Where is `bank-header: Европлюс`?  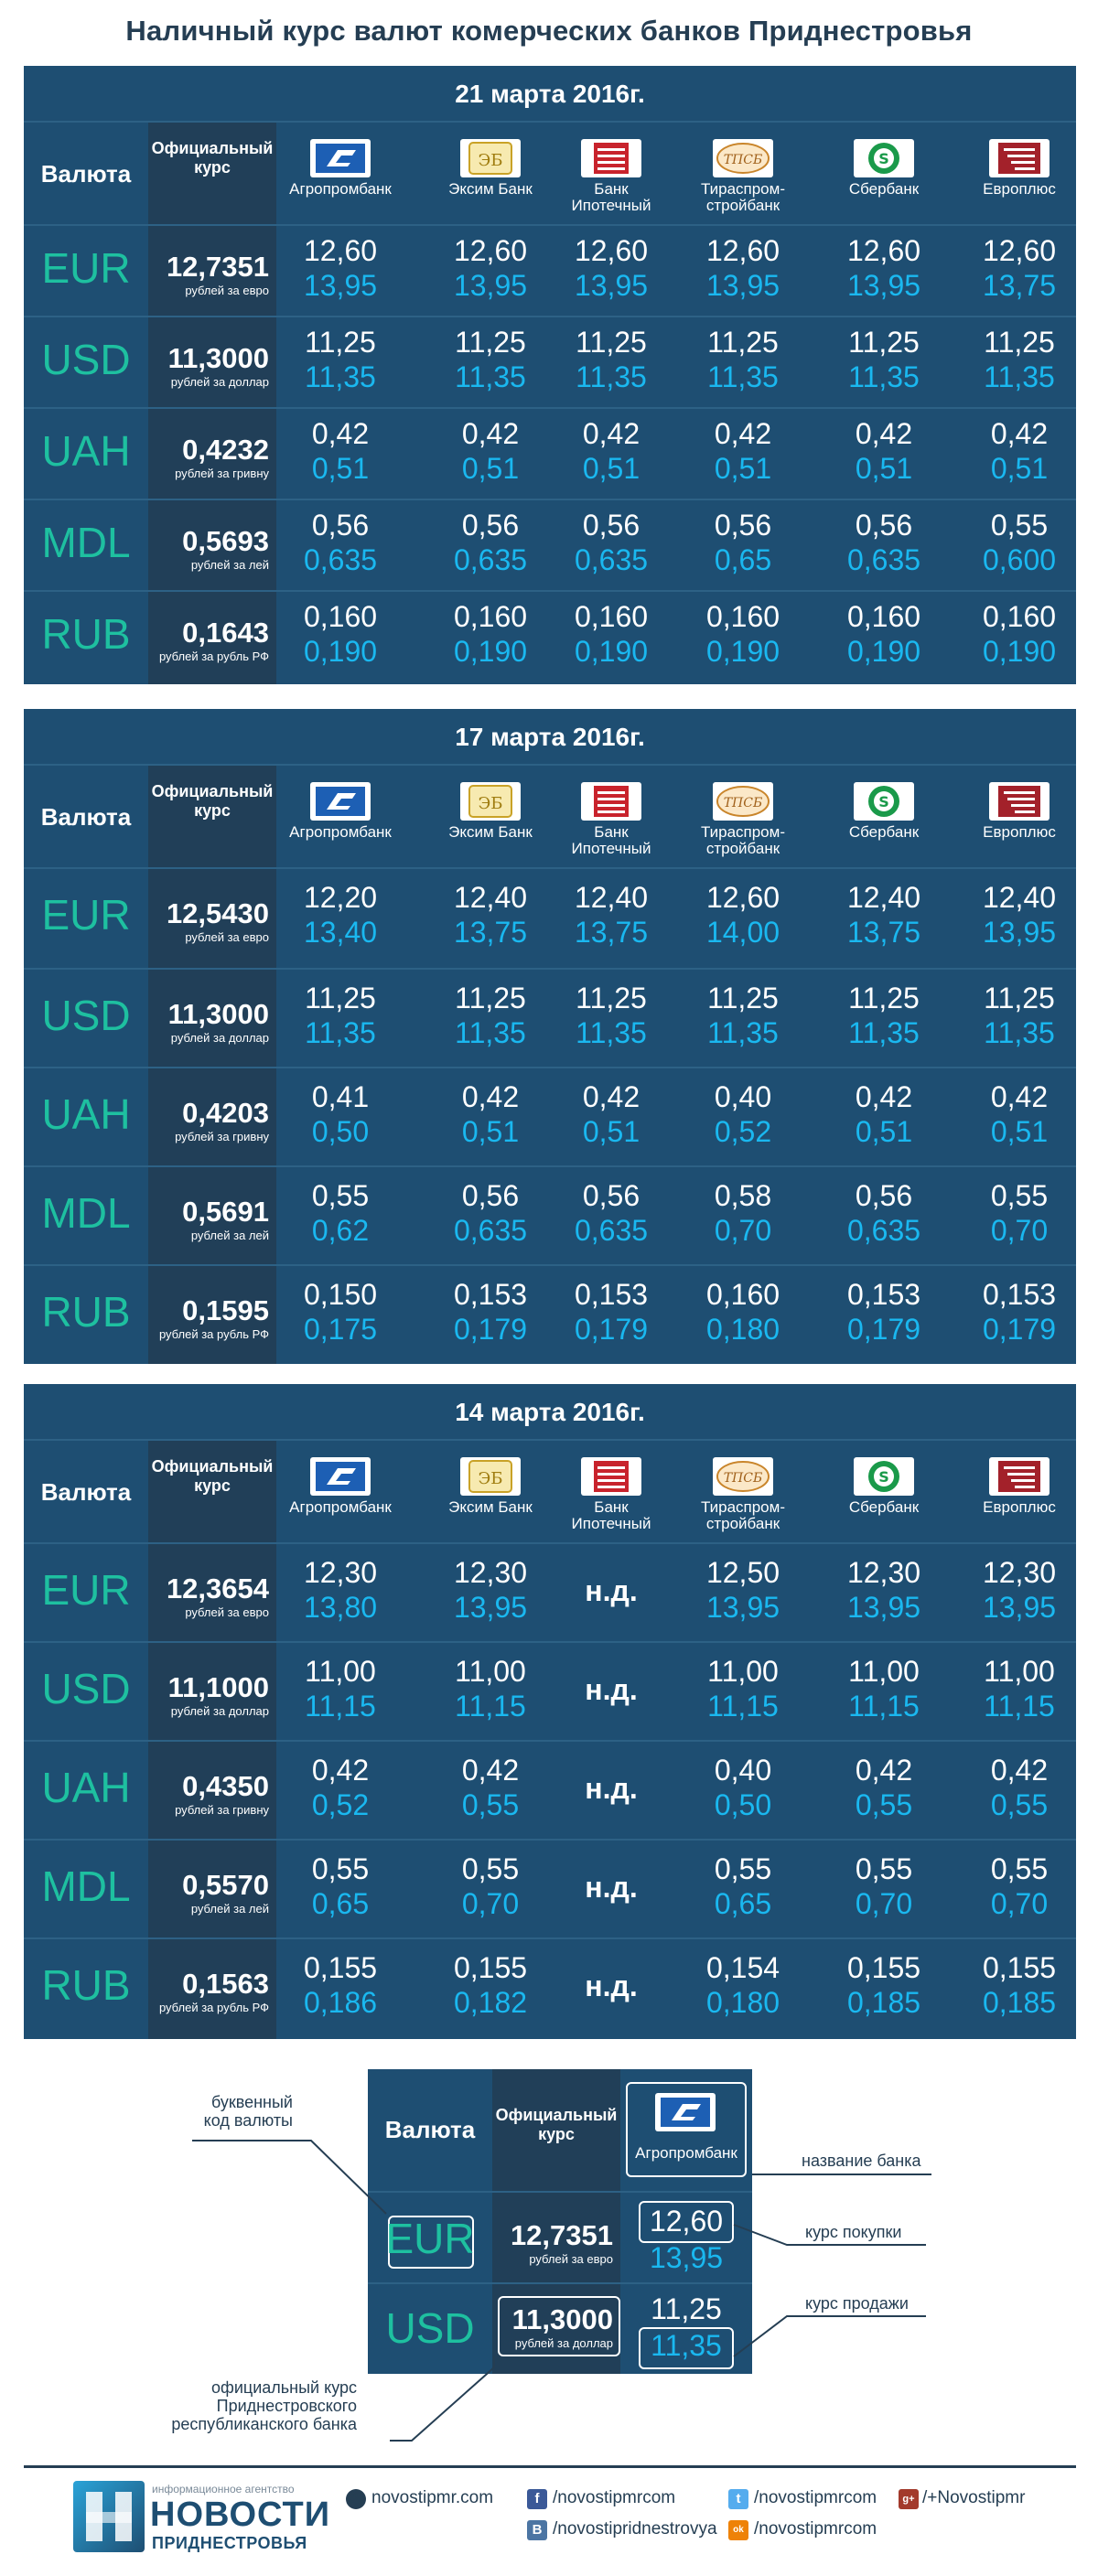 bank-header: Европлюс is located at coordinates (1019, 1492).